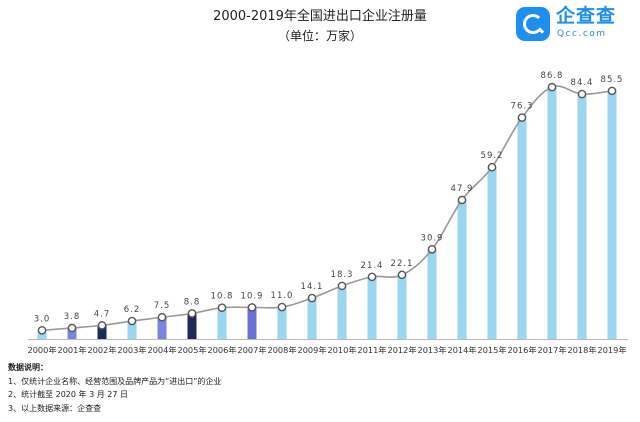  I want to click on value-label: 18.3, so click(342, 275).